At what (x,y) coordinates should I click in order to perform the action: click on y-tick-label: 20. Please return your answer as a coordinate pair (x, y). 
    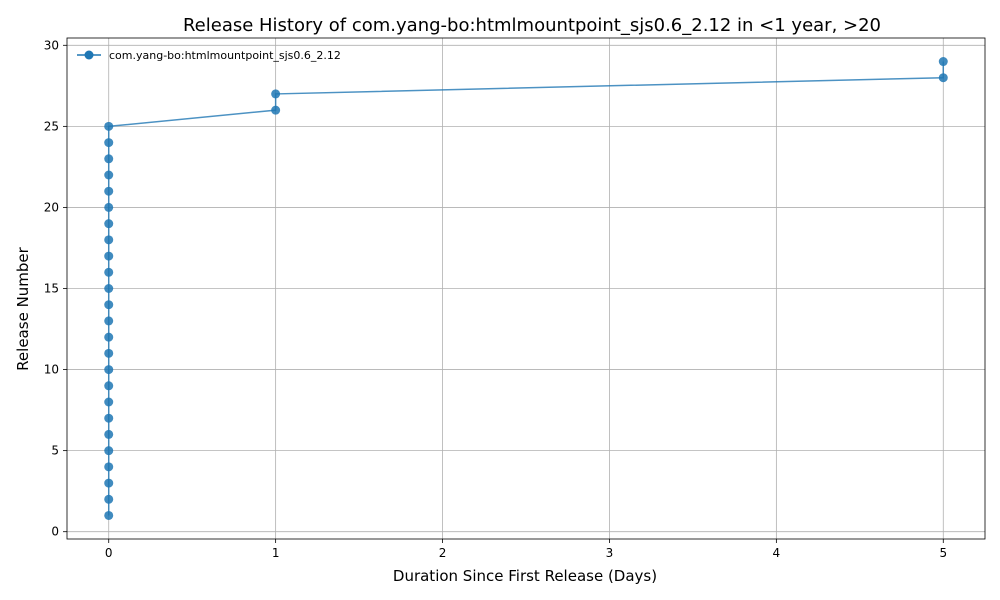
    Looking at the image, I should click on (51, 207).